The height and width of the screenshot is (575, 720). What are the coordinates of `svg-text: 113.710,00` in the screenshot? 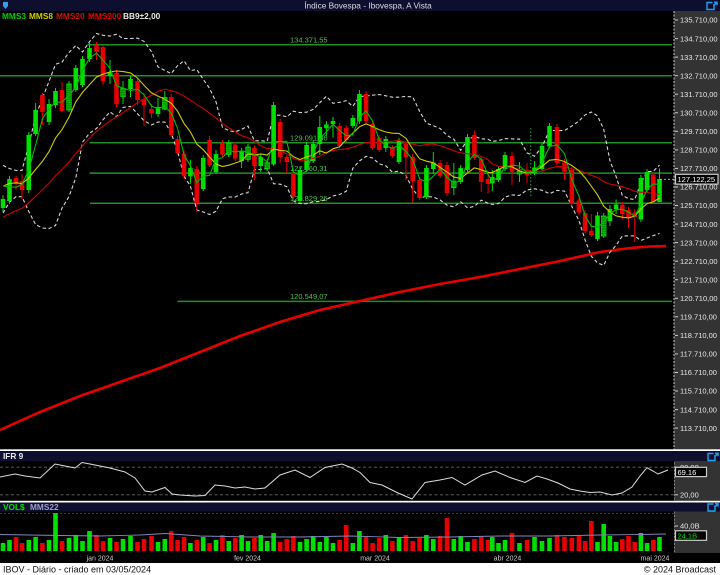 It's located at (698, 428).